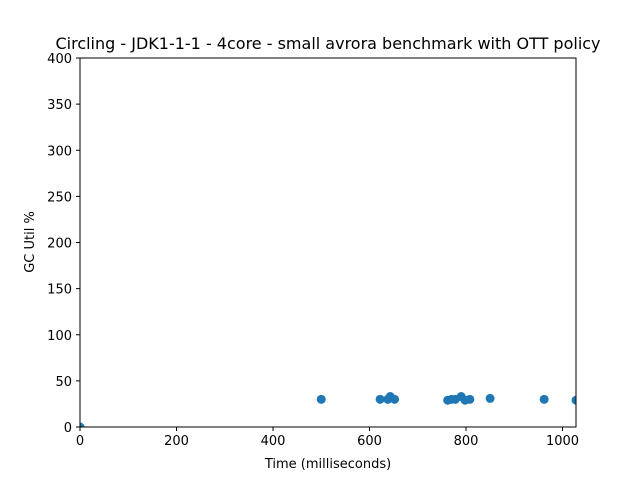 This screenshot has width=640, height=480. Describe the element at coordinates (30, 242) in the screenshot. I see `y-axis-label: GC Util %` at that location.